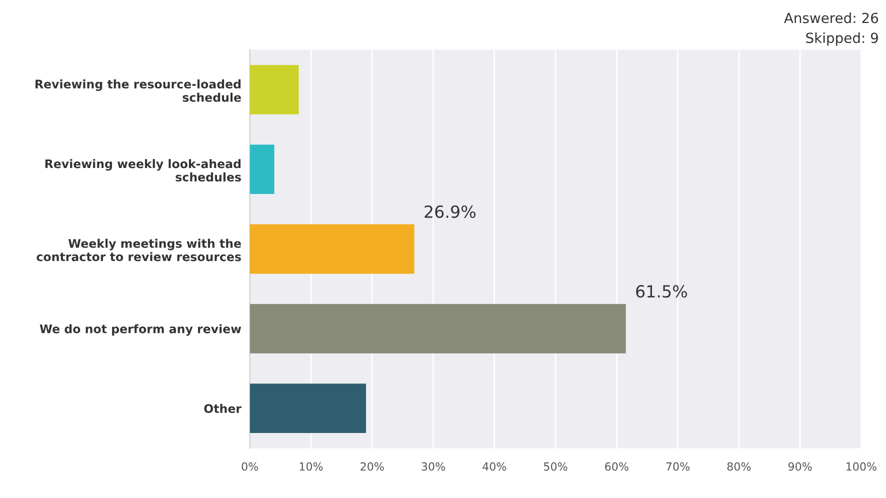 Image resolution: width=886 pixels, height=498 pixels. What do you see at coordinates (831, 18) in the screenshot?
I see `text: Answered: 26` at bounding box center [831, 18].